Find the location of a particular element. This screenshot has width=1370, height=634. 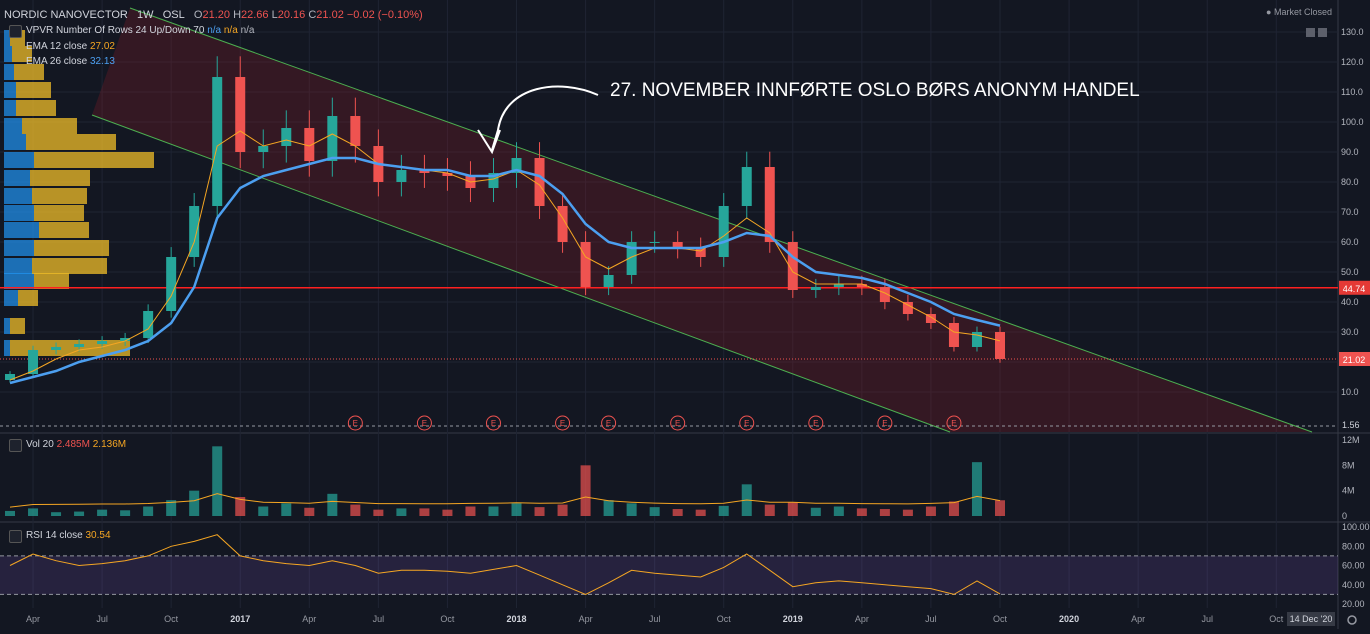

vol-collapse-button is located at coordinates (15, 445).